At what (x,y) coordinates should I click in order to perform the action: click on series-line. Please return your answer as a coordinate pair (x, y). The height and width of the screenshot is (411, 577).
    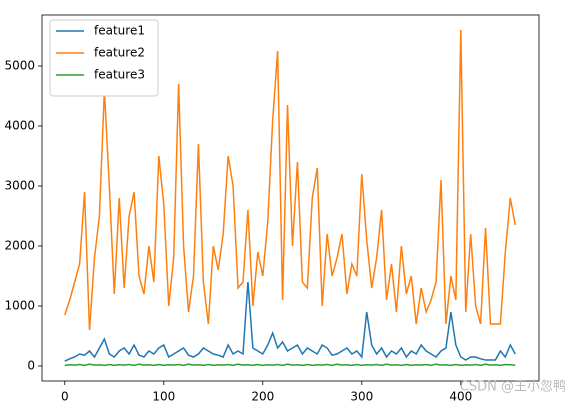
    Looking at the image, I should click on (290, 365).